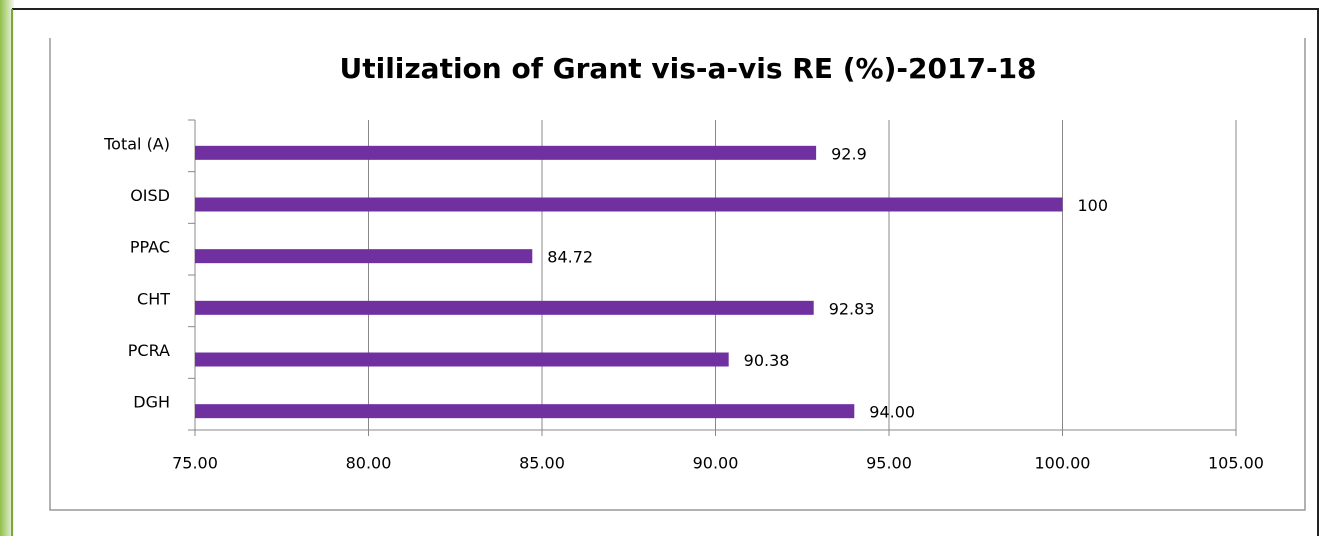 This screenshot has height=536, width=1321. What do you see at coordinates (767, 360) in the screenshot?
I see `data-label: 90.38` at bounding box center [767, 360].